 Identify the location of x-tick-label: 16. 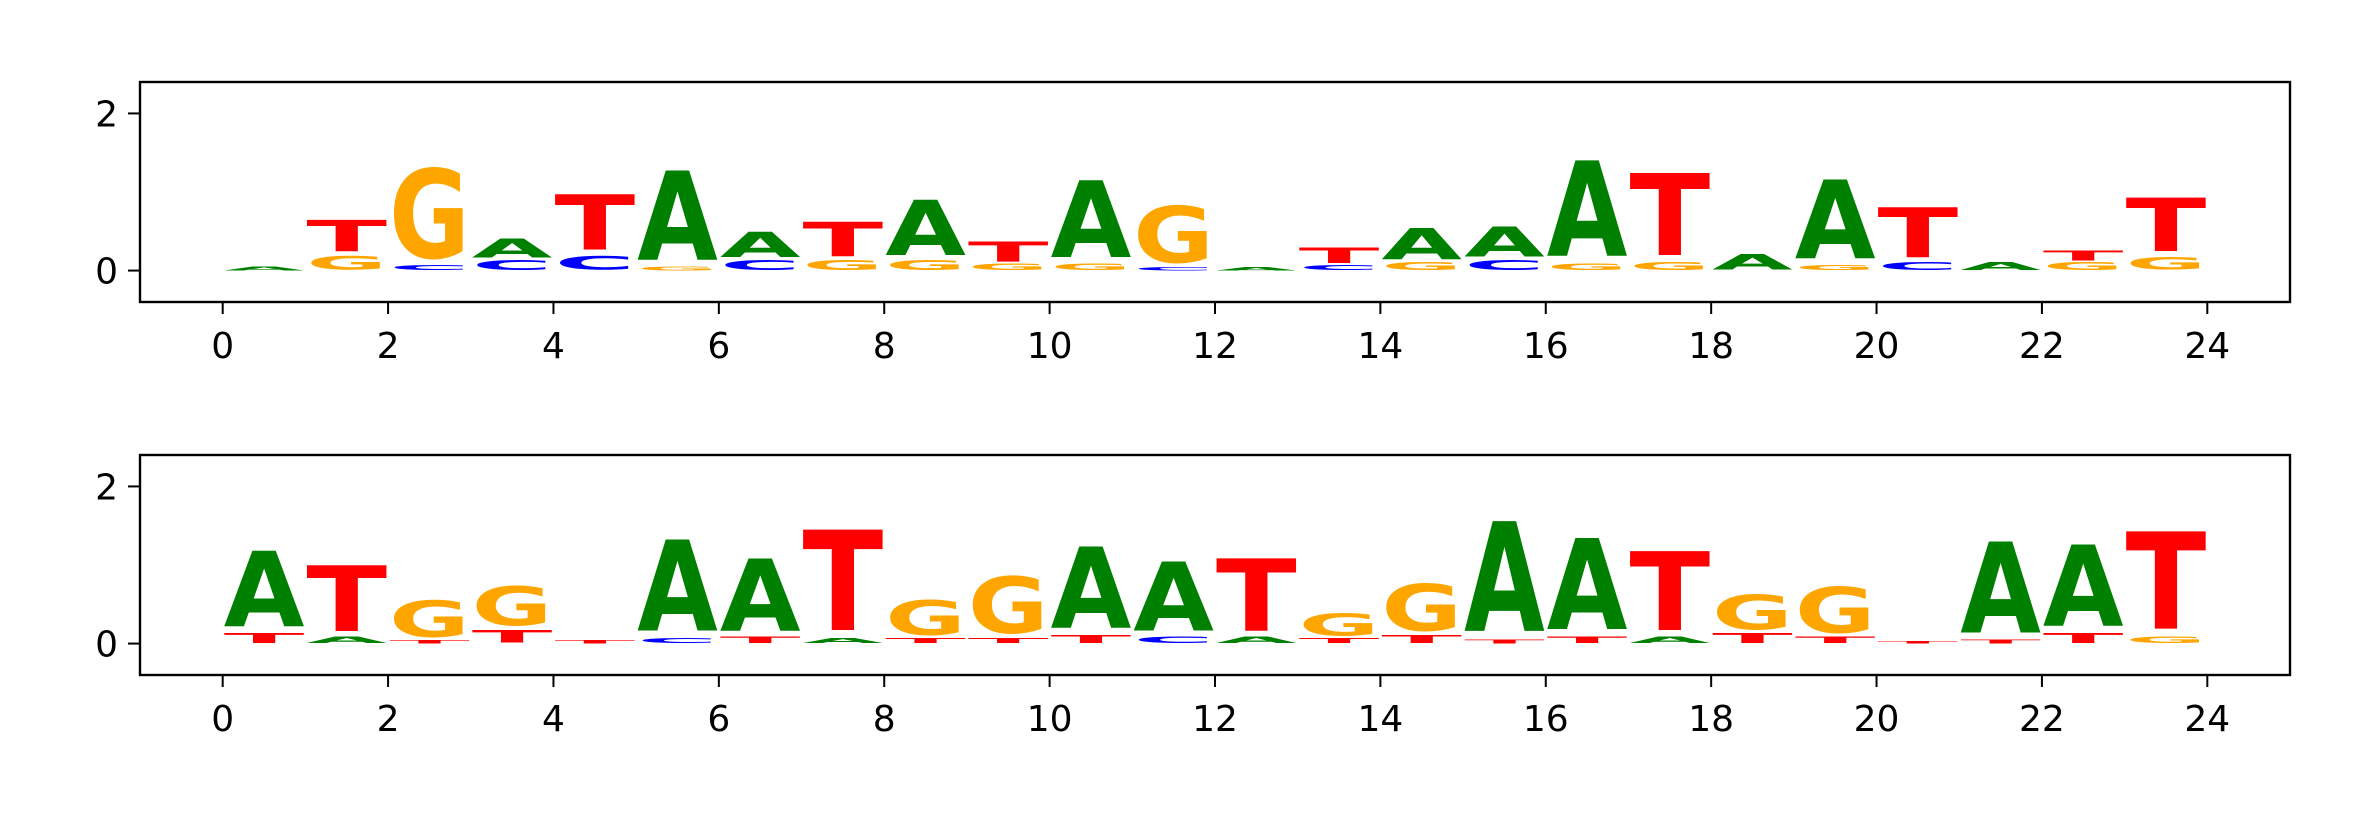
(1546, 719).